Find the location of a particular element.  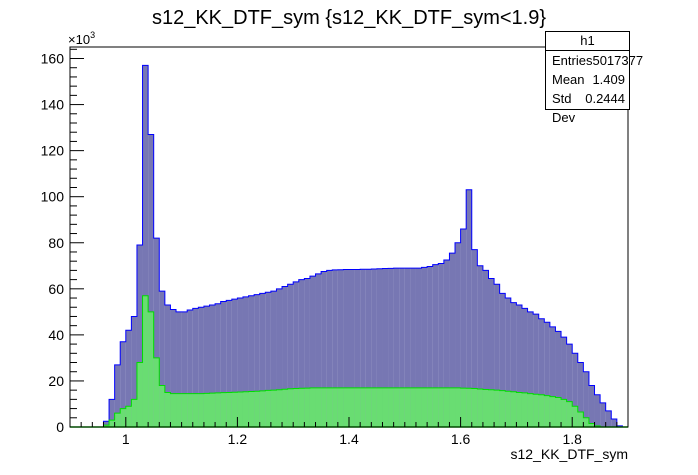

stats-row-stddev: Std Dev 0.2444 is located at coordinates (587, 107).